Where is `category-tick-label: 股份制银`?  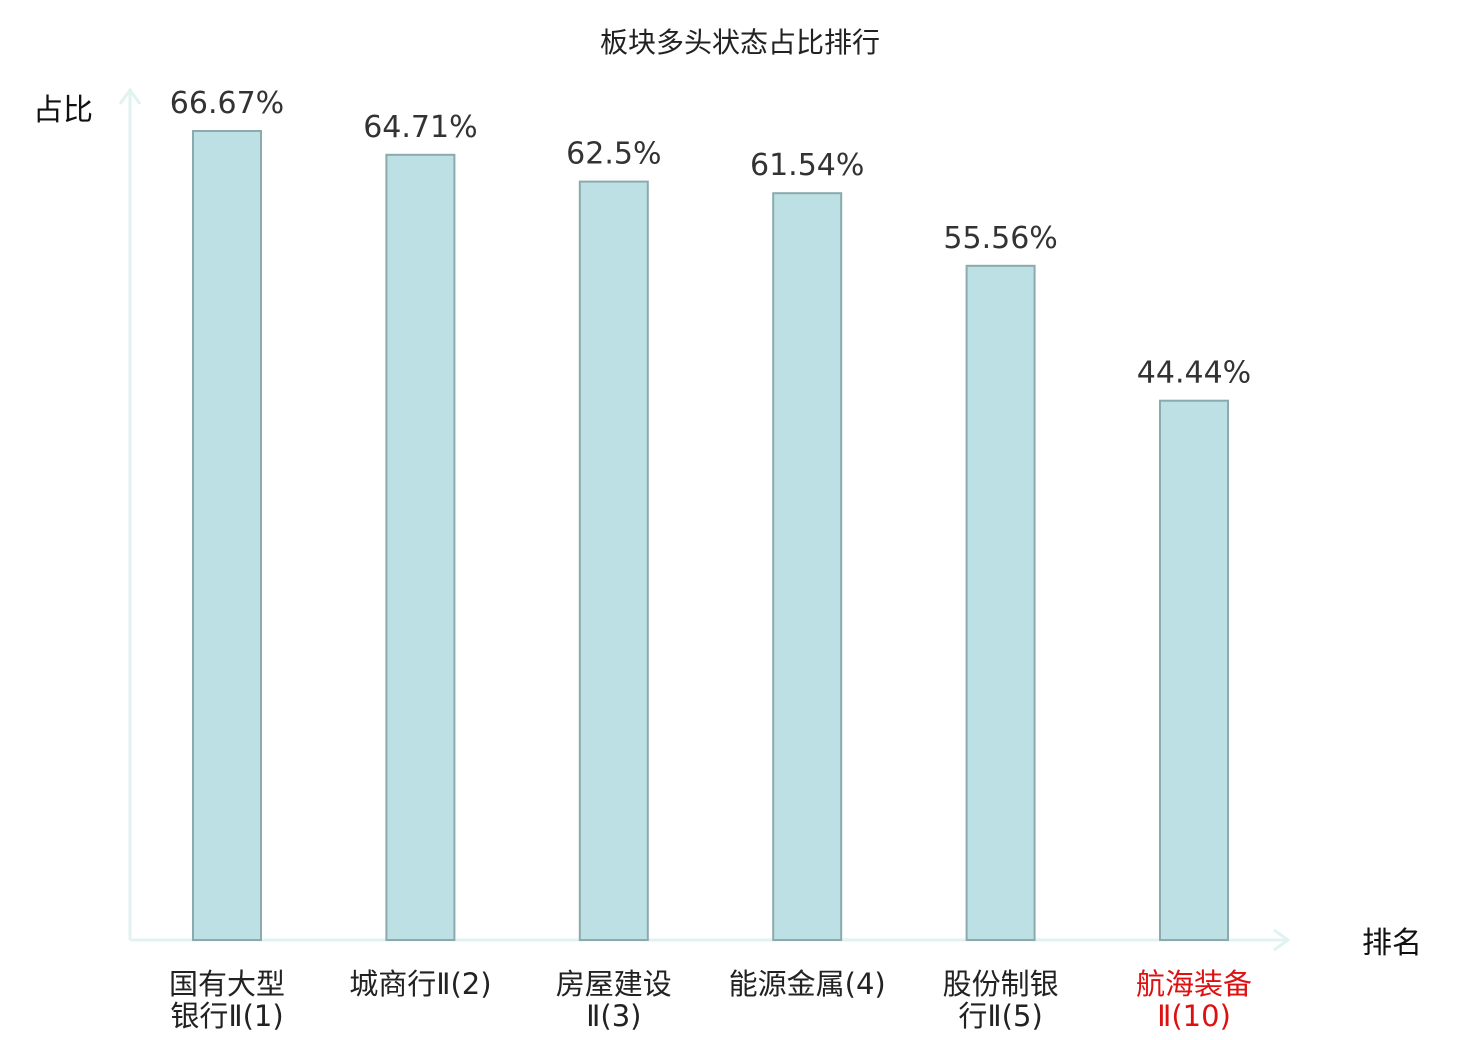 category-tick-label: 股份制银 is located at coordinates (1001, 984).